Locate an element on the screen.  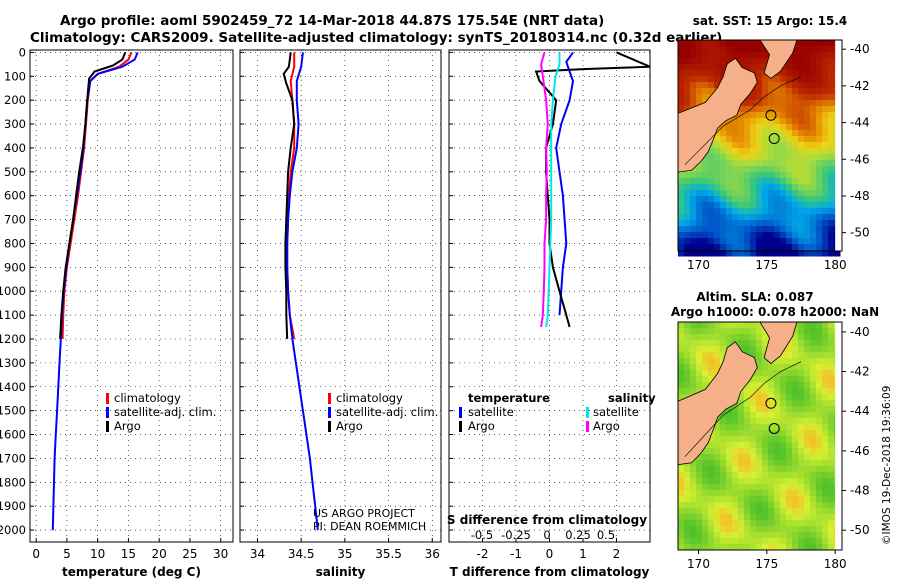
sla-map-subtitle: Argo h1000: 0.078 h2000: NaN is located at coordinates (775, 312).